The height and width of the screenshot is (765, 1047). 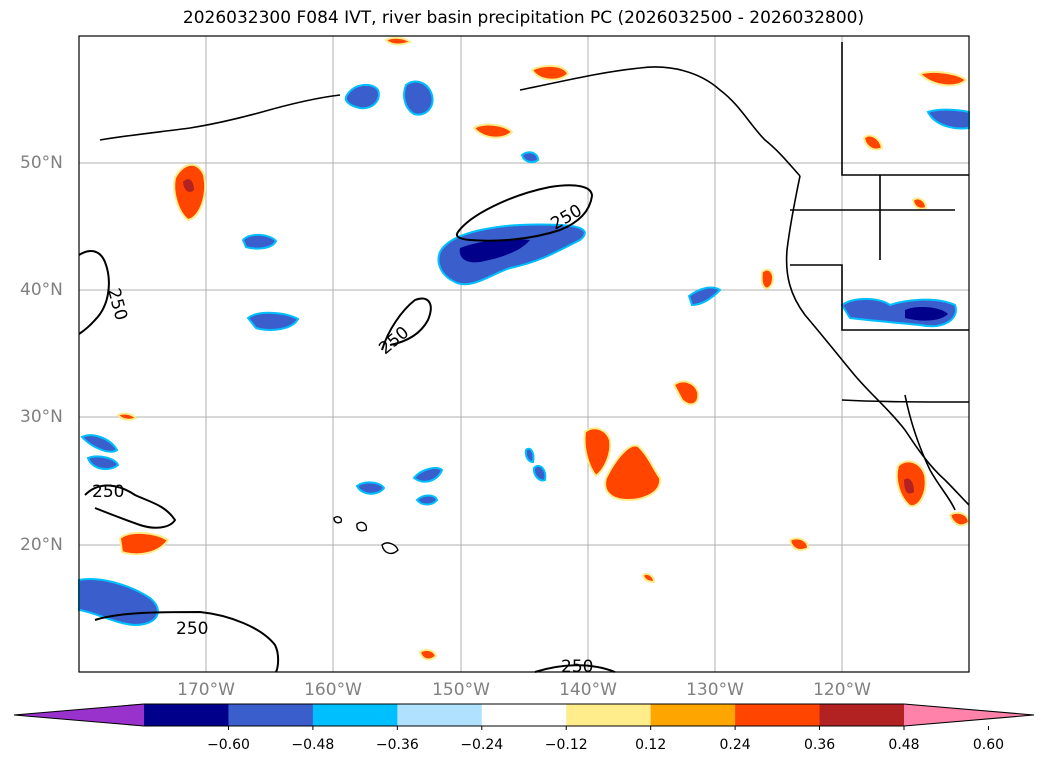 I want to click on colorbar-outline, so click(x=524, y=715).